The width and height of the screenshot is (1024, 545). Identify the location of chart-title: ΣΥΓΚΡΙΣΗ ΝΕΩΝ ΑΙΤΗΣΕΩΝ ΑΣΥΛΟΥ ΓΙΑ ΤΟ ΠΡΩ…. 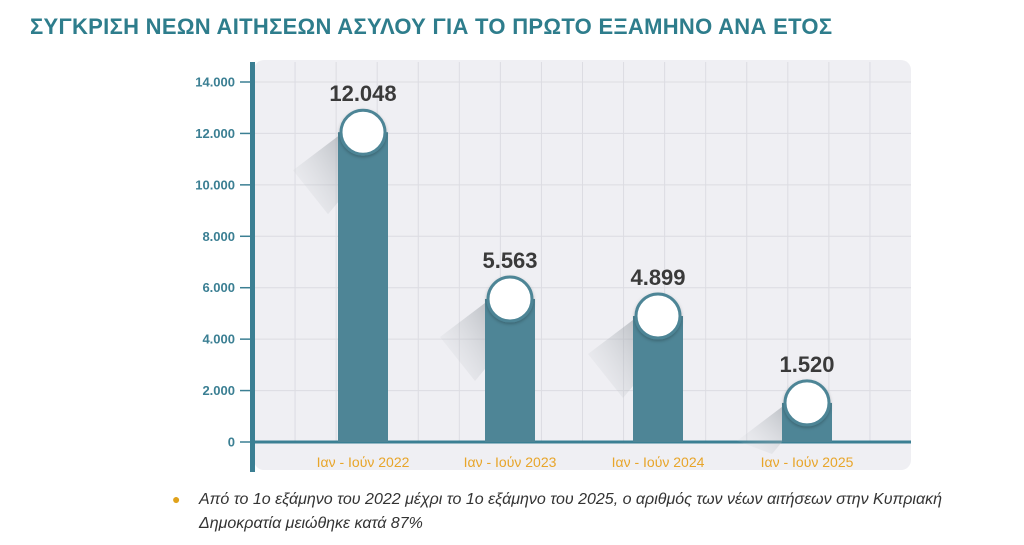
(431, 26).